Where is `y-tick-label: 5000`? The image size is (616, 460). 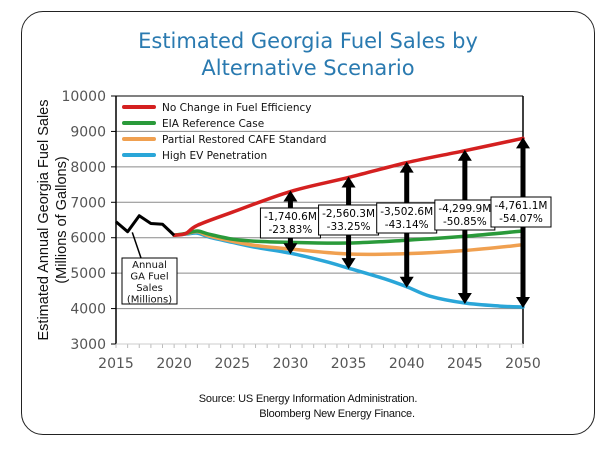 y-tick-label: 5000 is located at coordinates (88, 274).